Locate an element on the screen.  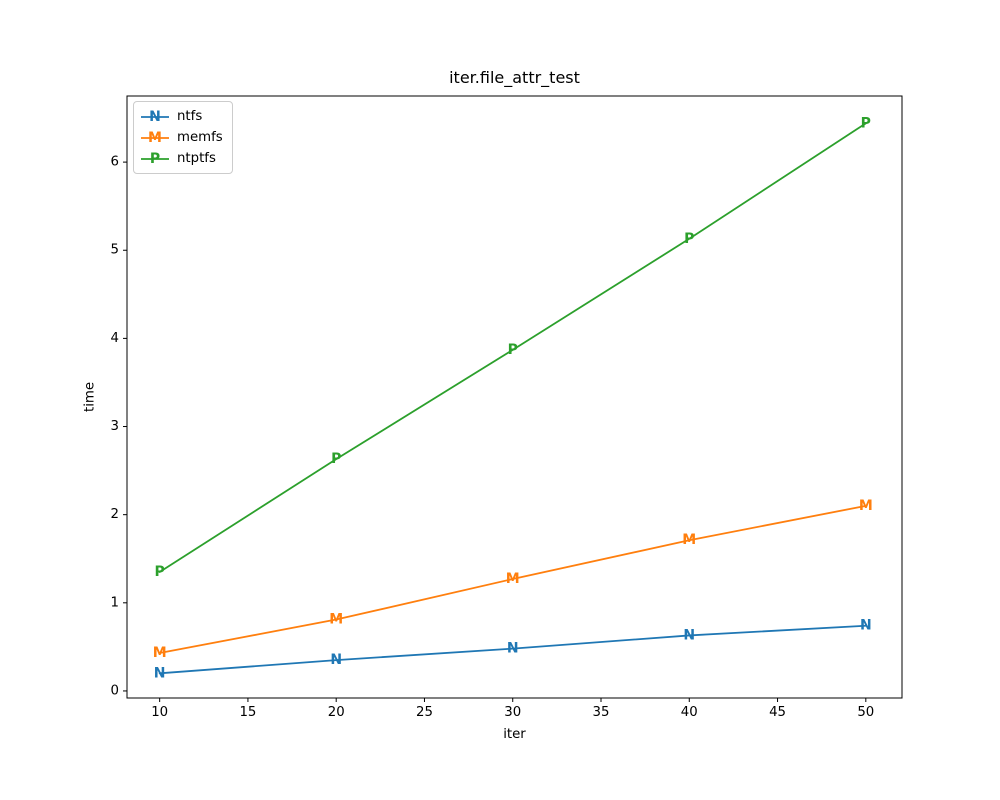
y-tick-label: 1 is located at coordinates (115, 602).